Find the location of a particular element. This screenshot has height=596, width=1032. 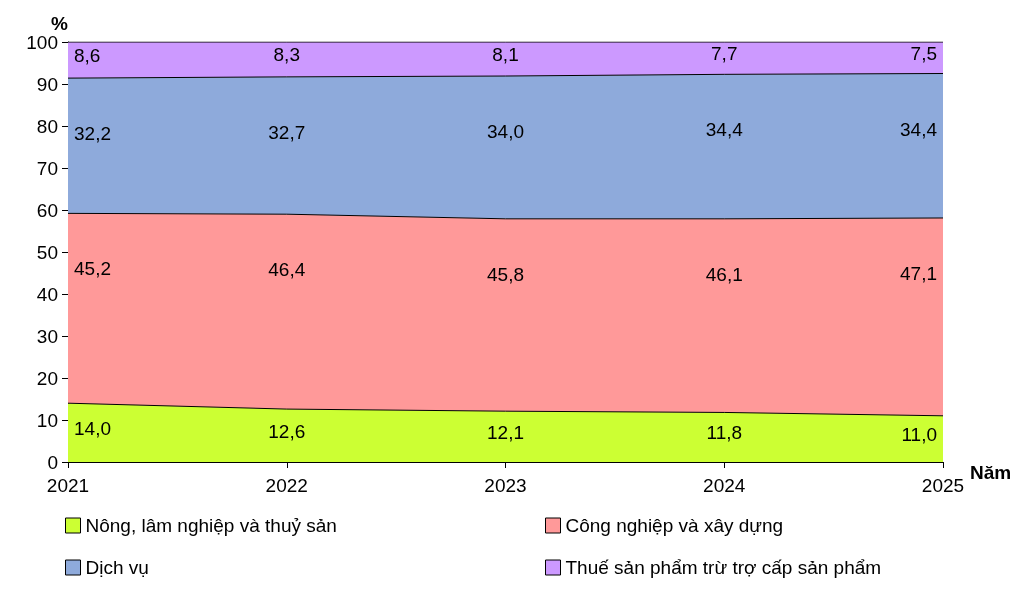

legend-label: Dịch vụ is located at coordinates (117, 567).